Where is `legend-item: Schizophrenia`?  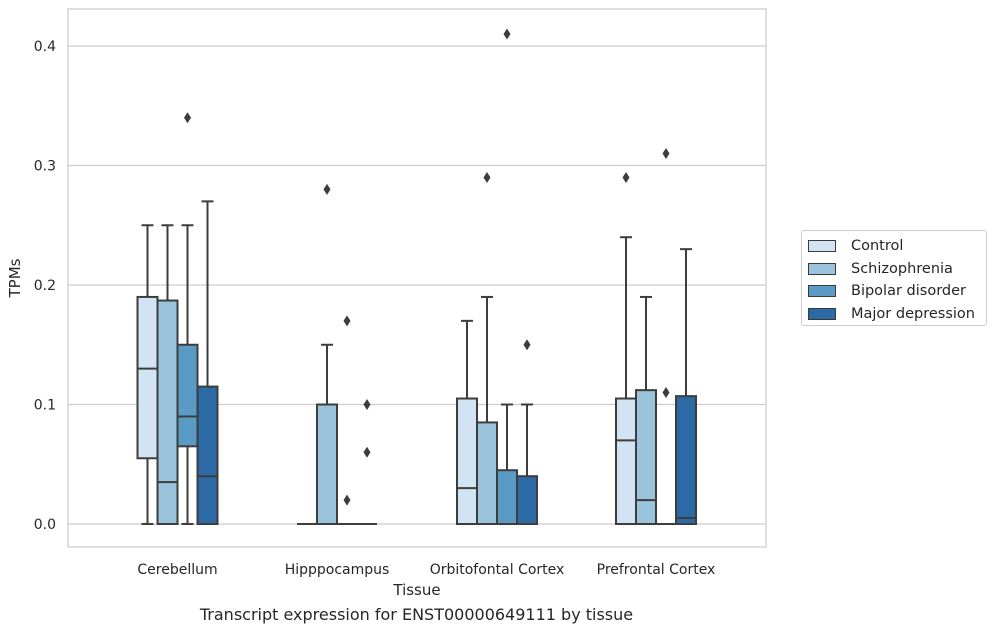
legend-item: Schizophrenia is located at coordinates (897, 269).